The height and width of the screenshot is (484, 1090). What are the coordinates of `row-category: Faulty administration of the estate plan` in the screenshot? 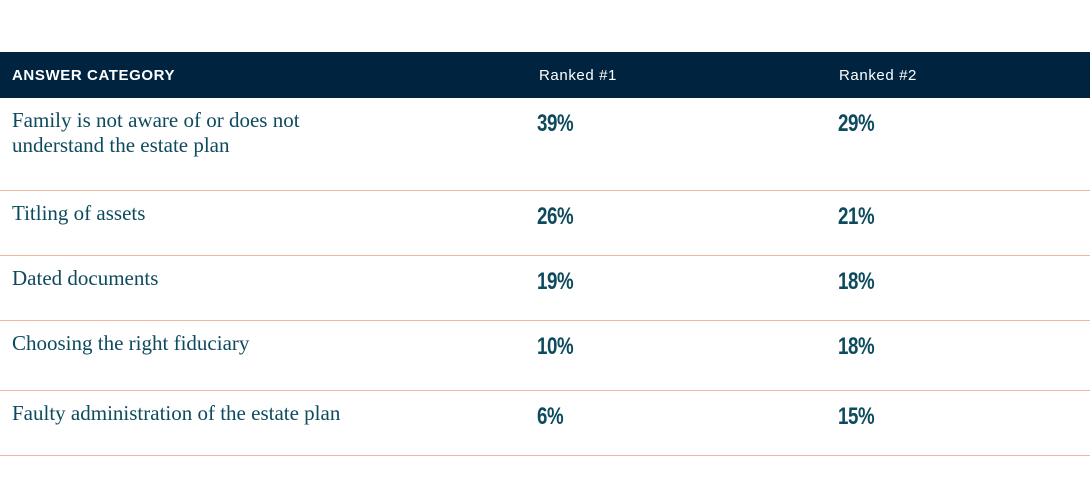 It's located at (176, 413).